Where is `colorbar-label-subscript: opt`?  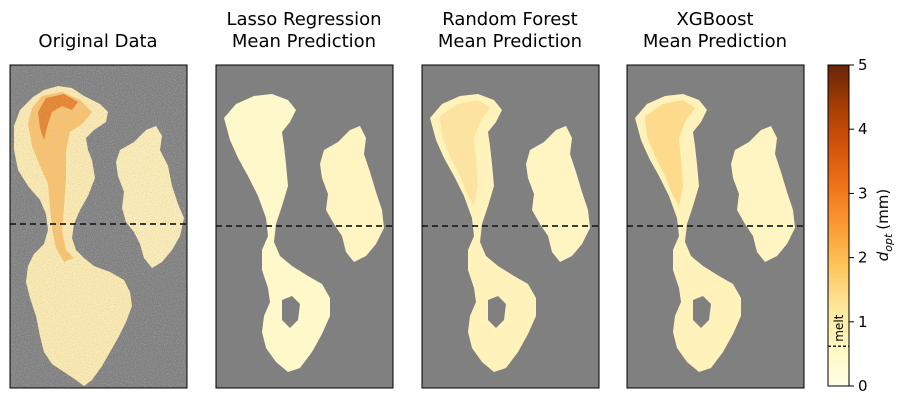
colorbar-label-subscript: opt is located at coordinates (888, 242).